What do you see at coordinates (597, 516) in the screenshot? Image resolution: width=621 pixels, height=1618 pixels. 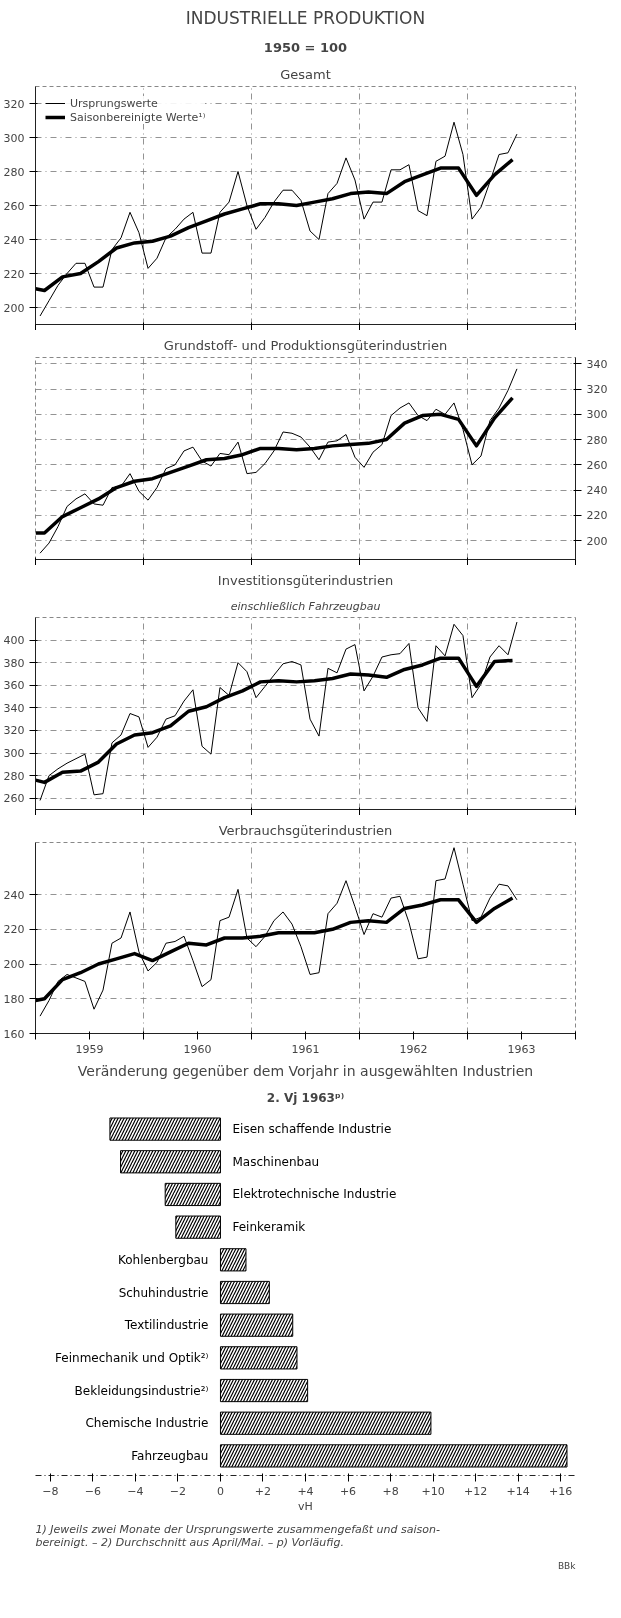 I see `y2-tick-label: 220` at bounding box center [597, 516].